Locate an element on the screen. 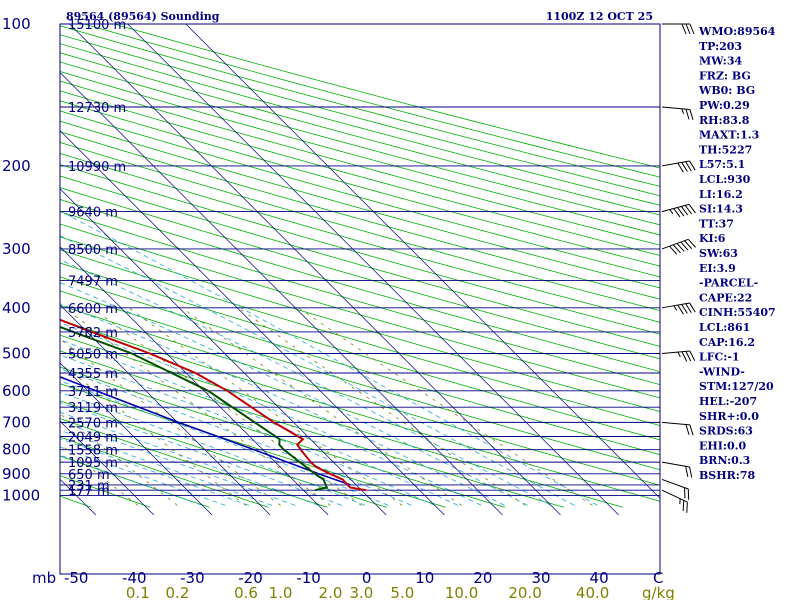 The width and height of the screenshot is (800, 600). pressure-label: 900 is located at coordinates (16, 474).